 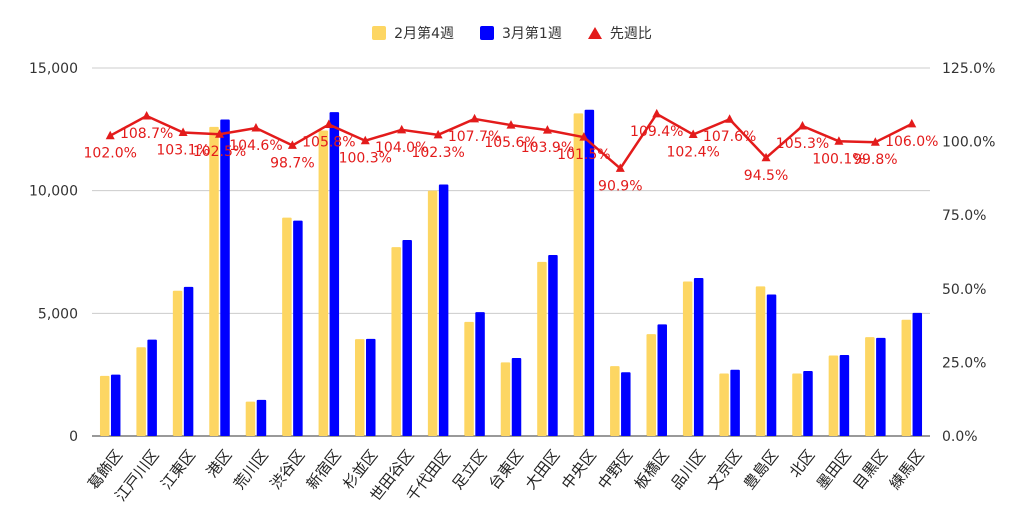 What do you see at coordinates (964, 363) in the screenshot?
I see `y-right-tick-label: 25.0%` at bounding box center [964, 363].